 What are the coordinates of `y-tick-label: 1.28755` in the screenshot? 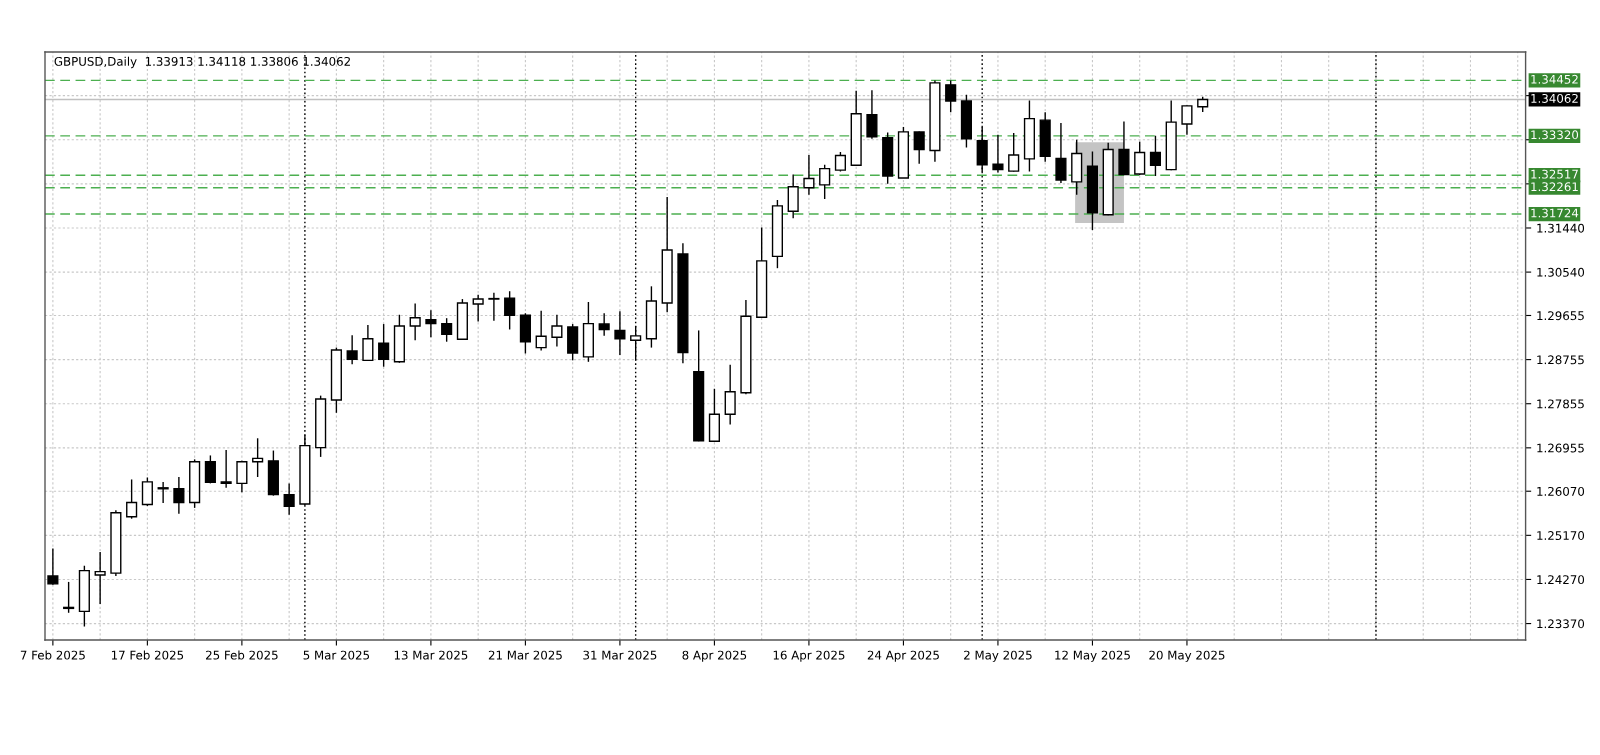 It's located at (1560, 360).